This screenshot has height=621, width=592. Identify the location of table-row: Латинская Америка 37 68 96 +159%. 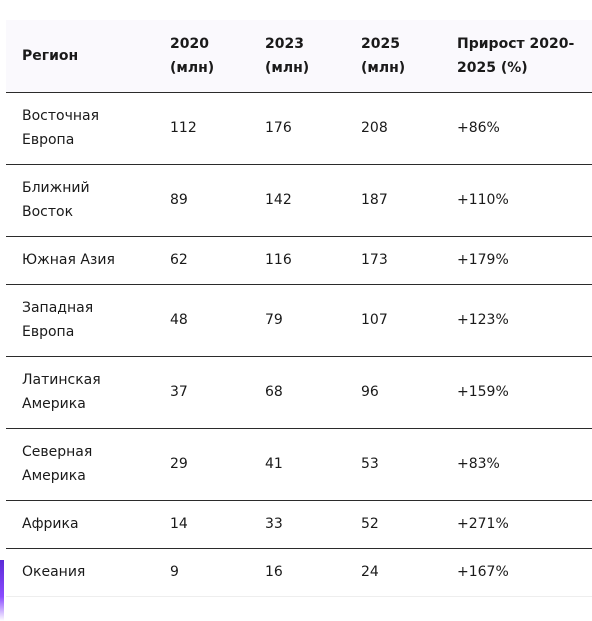
(299, 392).